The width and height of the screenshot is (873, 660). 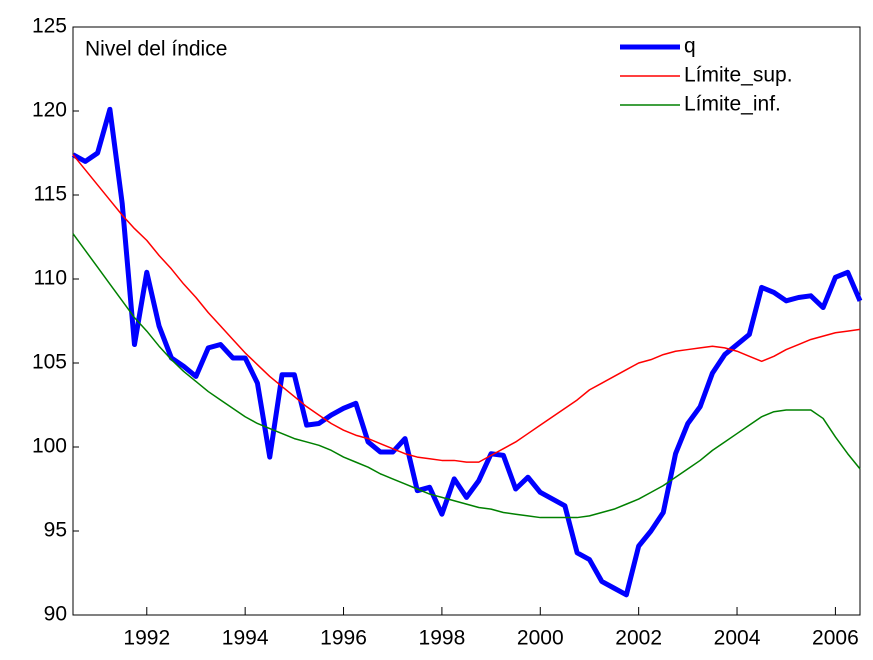 What do you see at coordinates (146, 638) in the screenshot?
I see `x-tick-label: 1992` at bounding box center [146, 638].